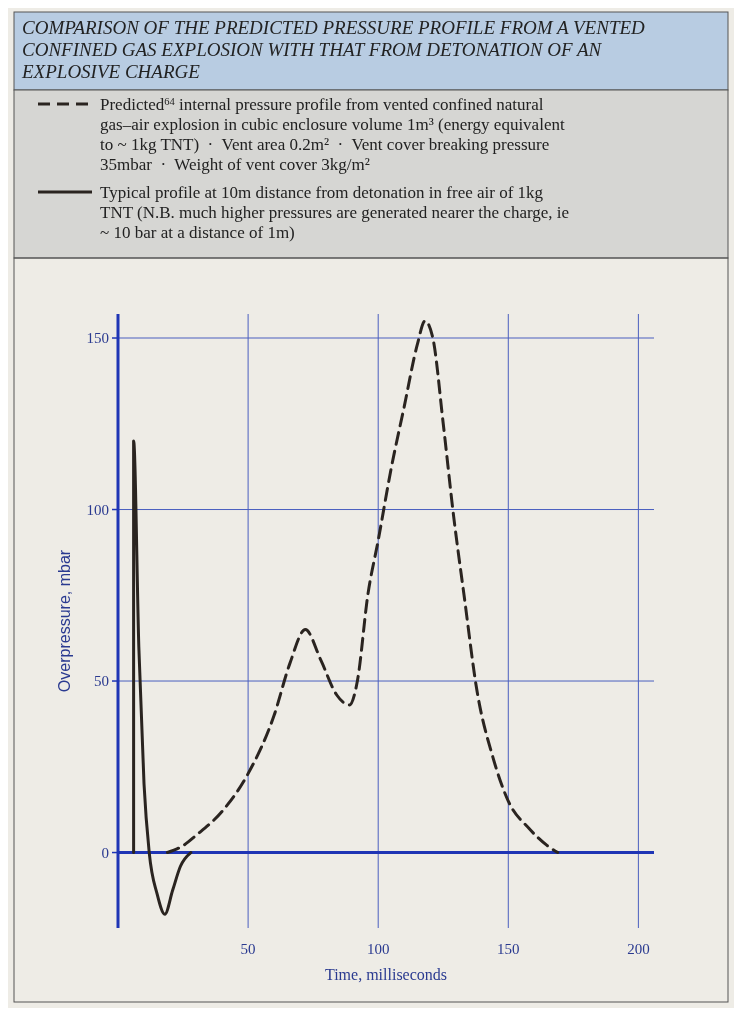 This screenshot has width=742, height=1023. I want to click on y-tick-label: 0, so click(105, 852).